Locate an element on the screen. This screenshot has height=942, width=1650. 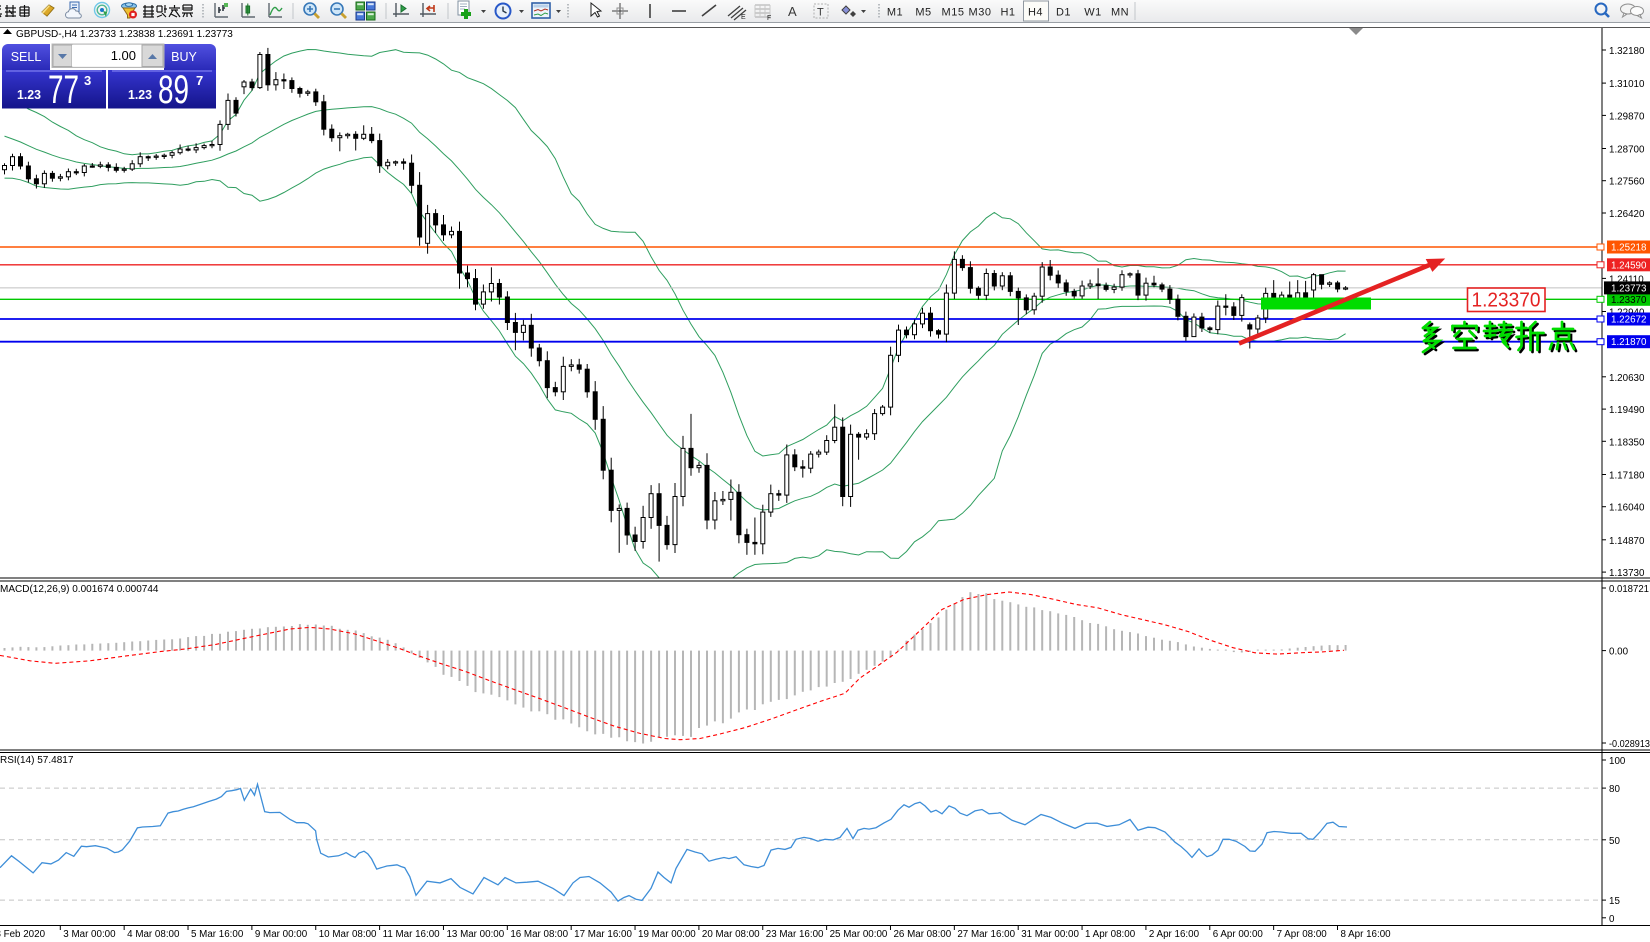
svg-text: H1 is located at coordinates (1007, 13).